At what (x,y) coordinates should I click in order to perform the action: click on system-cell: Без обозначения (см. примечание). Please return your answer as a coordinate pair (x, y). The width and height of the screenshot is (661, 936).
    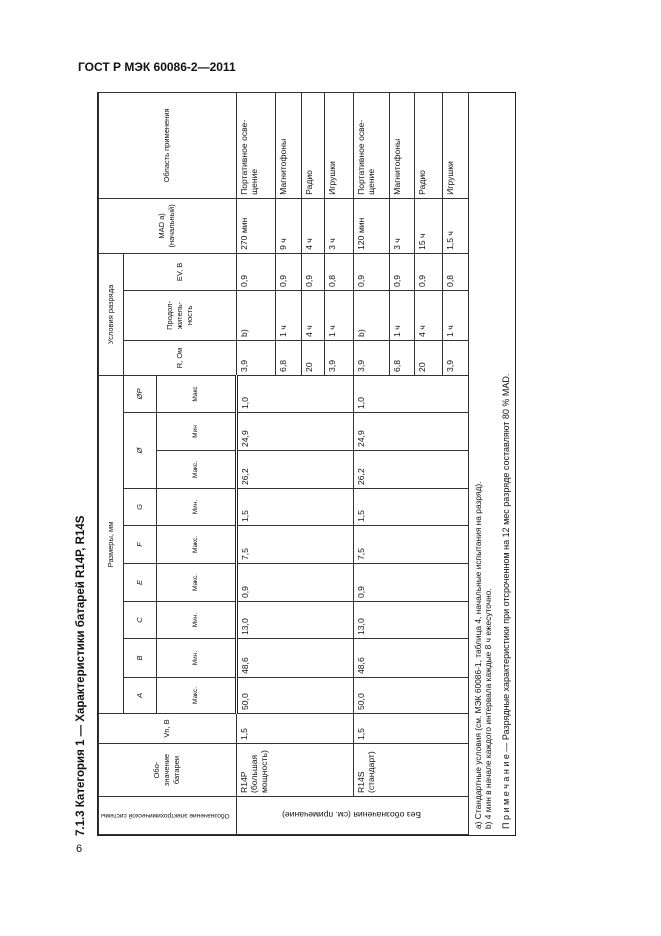
    Looking at the image, I should click on (352, 815).